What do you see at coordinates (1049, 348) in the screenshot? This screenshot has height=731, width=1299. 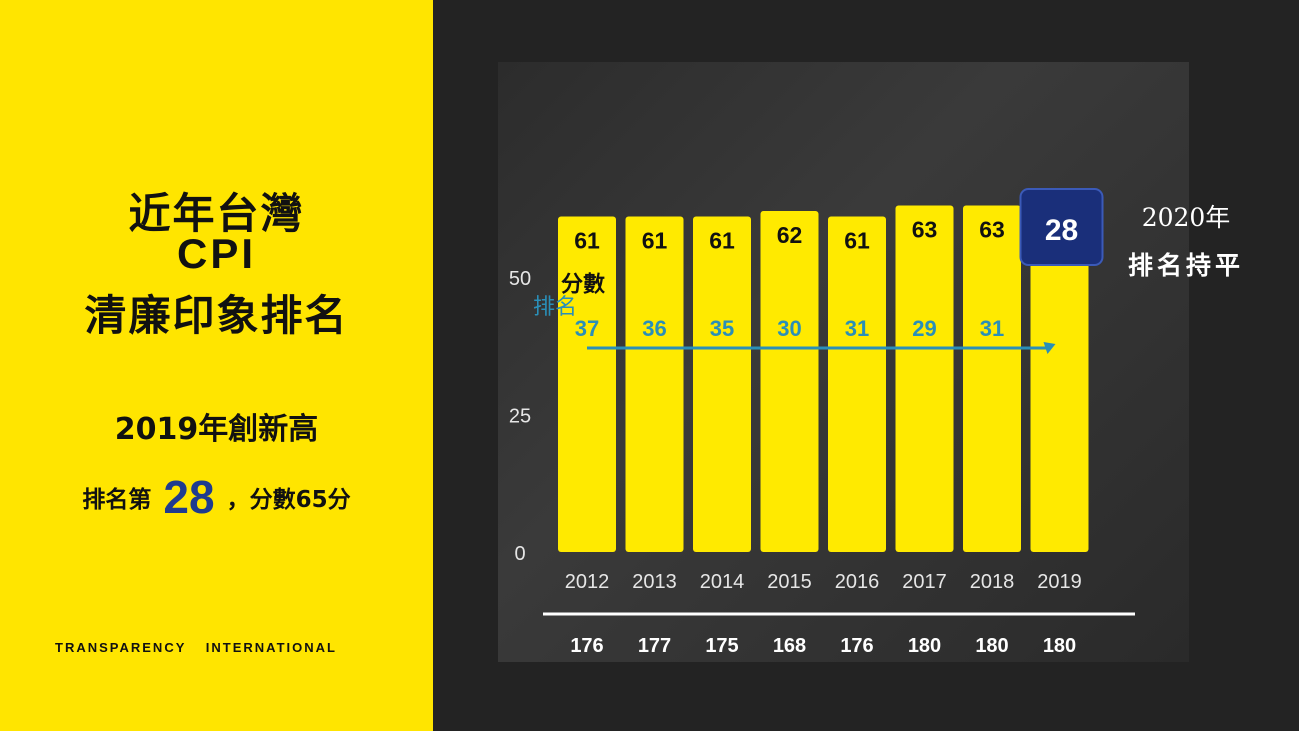 I see `rank-line-arrowhead` at bounding box center [1049, 348].